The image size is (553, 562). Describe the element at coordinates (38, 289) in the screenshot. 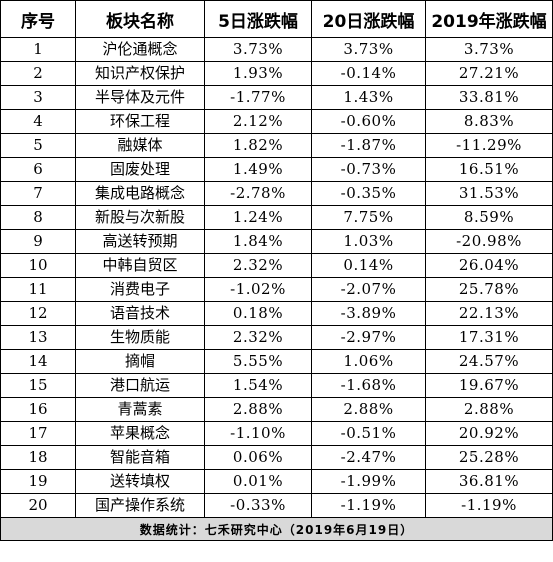

I see `row-index: 11` at that location.